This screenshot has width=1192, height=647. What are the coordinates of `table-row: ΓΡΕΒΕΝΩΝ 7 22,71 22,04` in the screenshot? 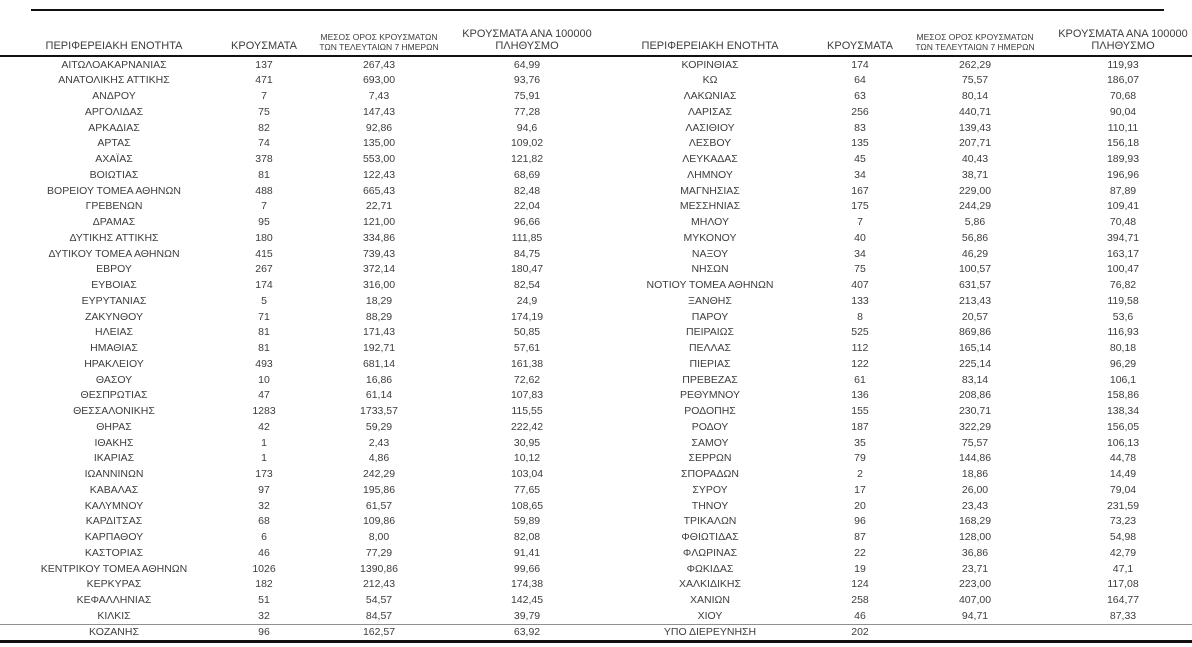 It's located at (298, 207).